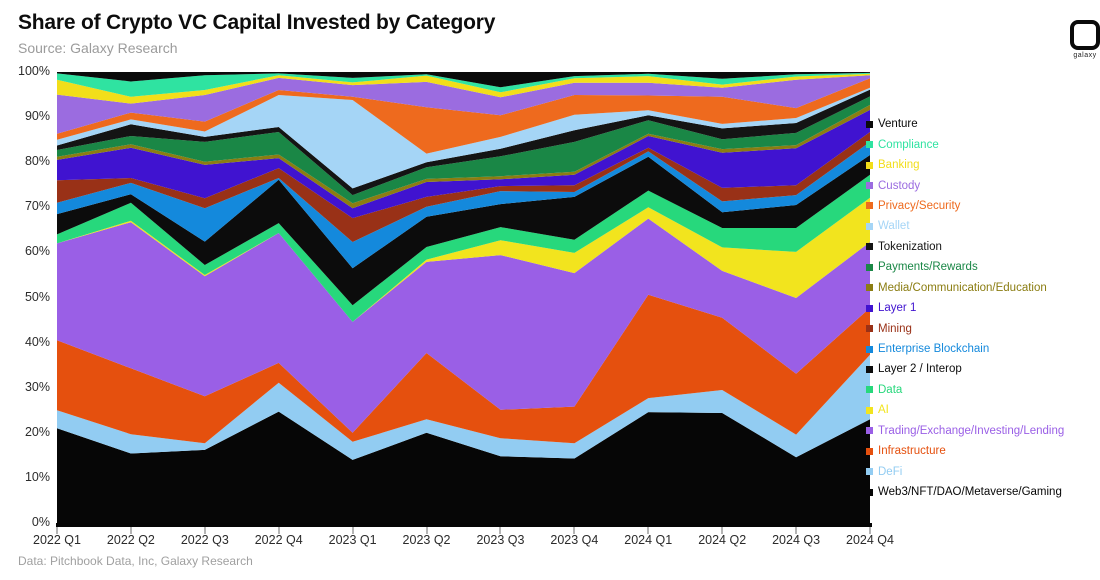 The width and height of the screenshot is (1100, 580). I want to click on legend-item: Wallet, so click(965, 226).